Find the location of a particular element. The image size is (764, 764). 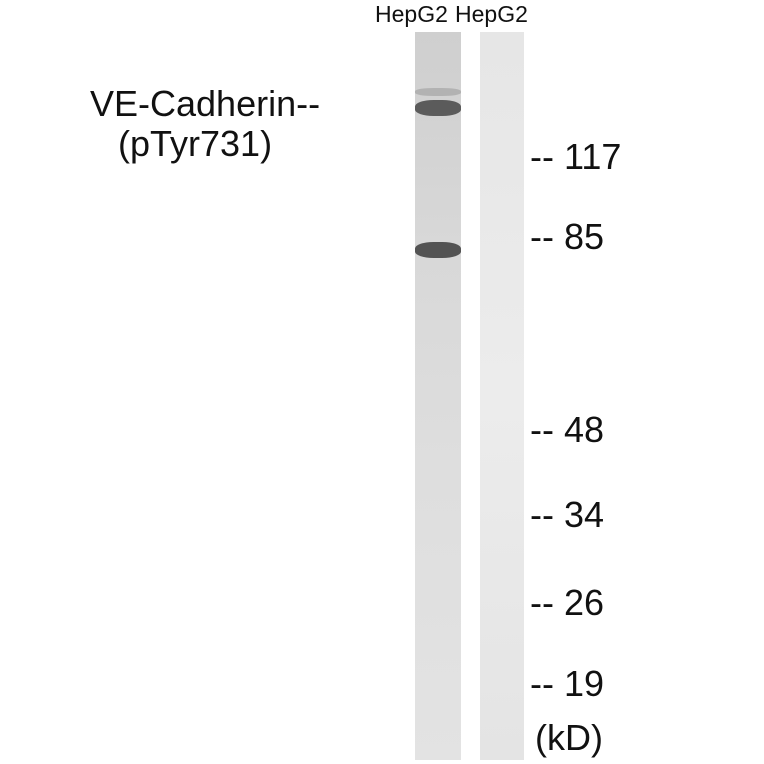

band-ve-cadherin is located at coordinates (438, 108).